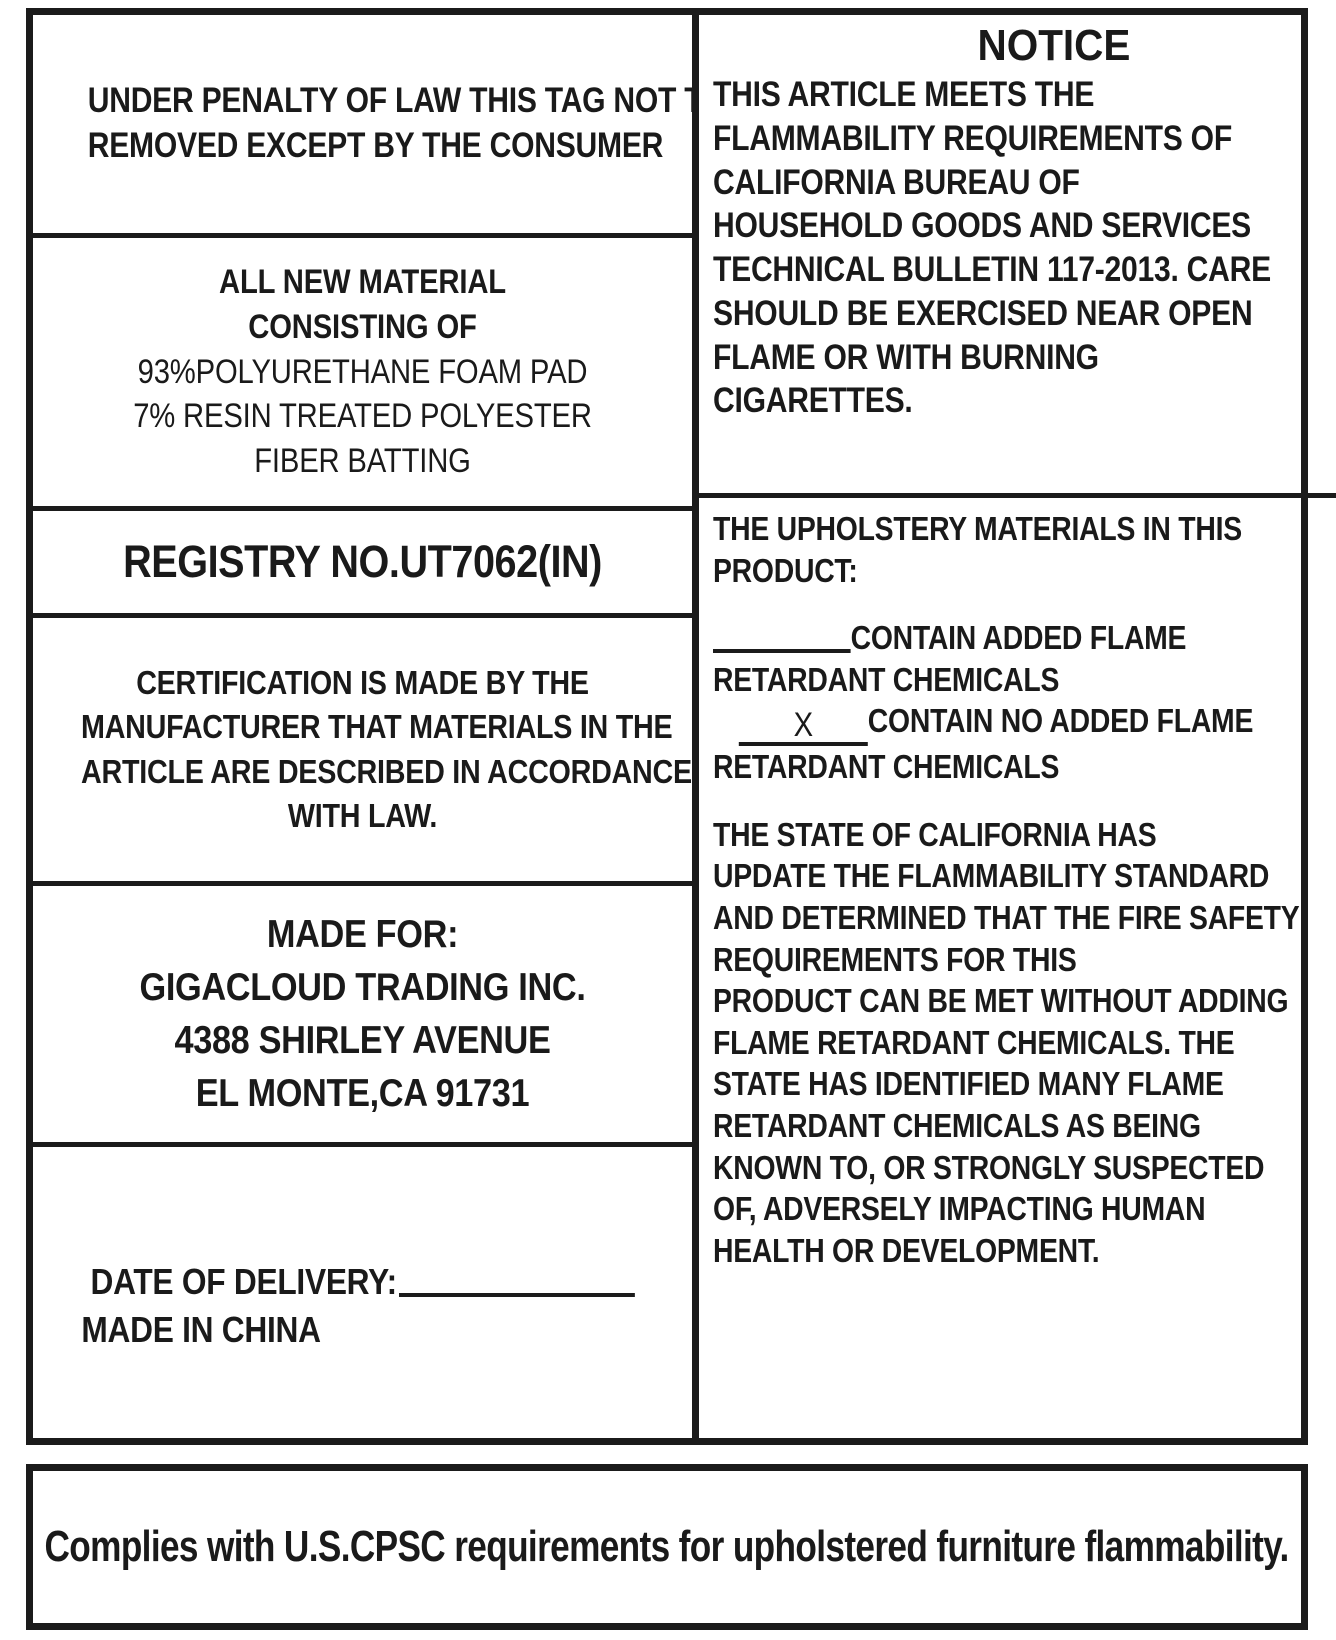  What do you see at coordinates (782, 651) in the screenshot?
I see `checkbox-contain-added-flame-retardants` at bounding box center [782, 651].